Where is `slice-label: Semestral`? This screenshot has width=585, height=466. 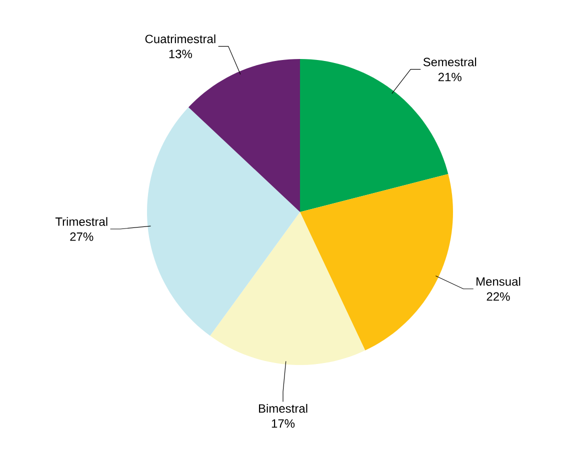
slice-label: Semestral is located at coordinates (449, 61).